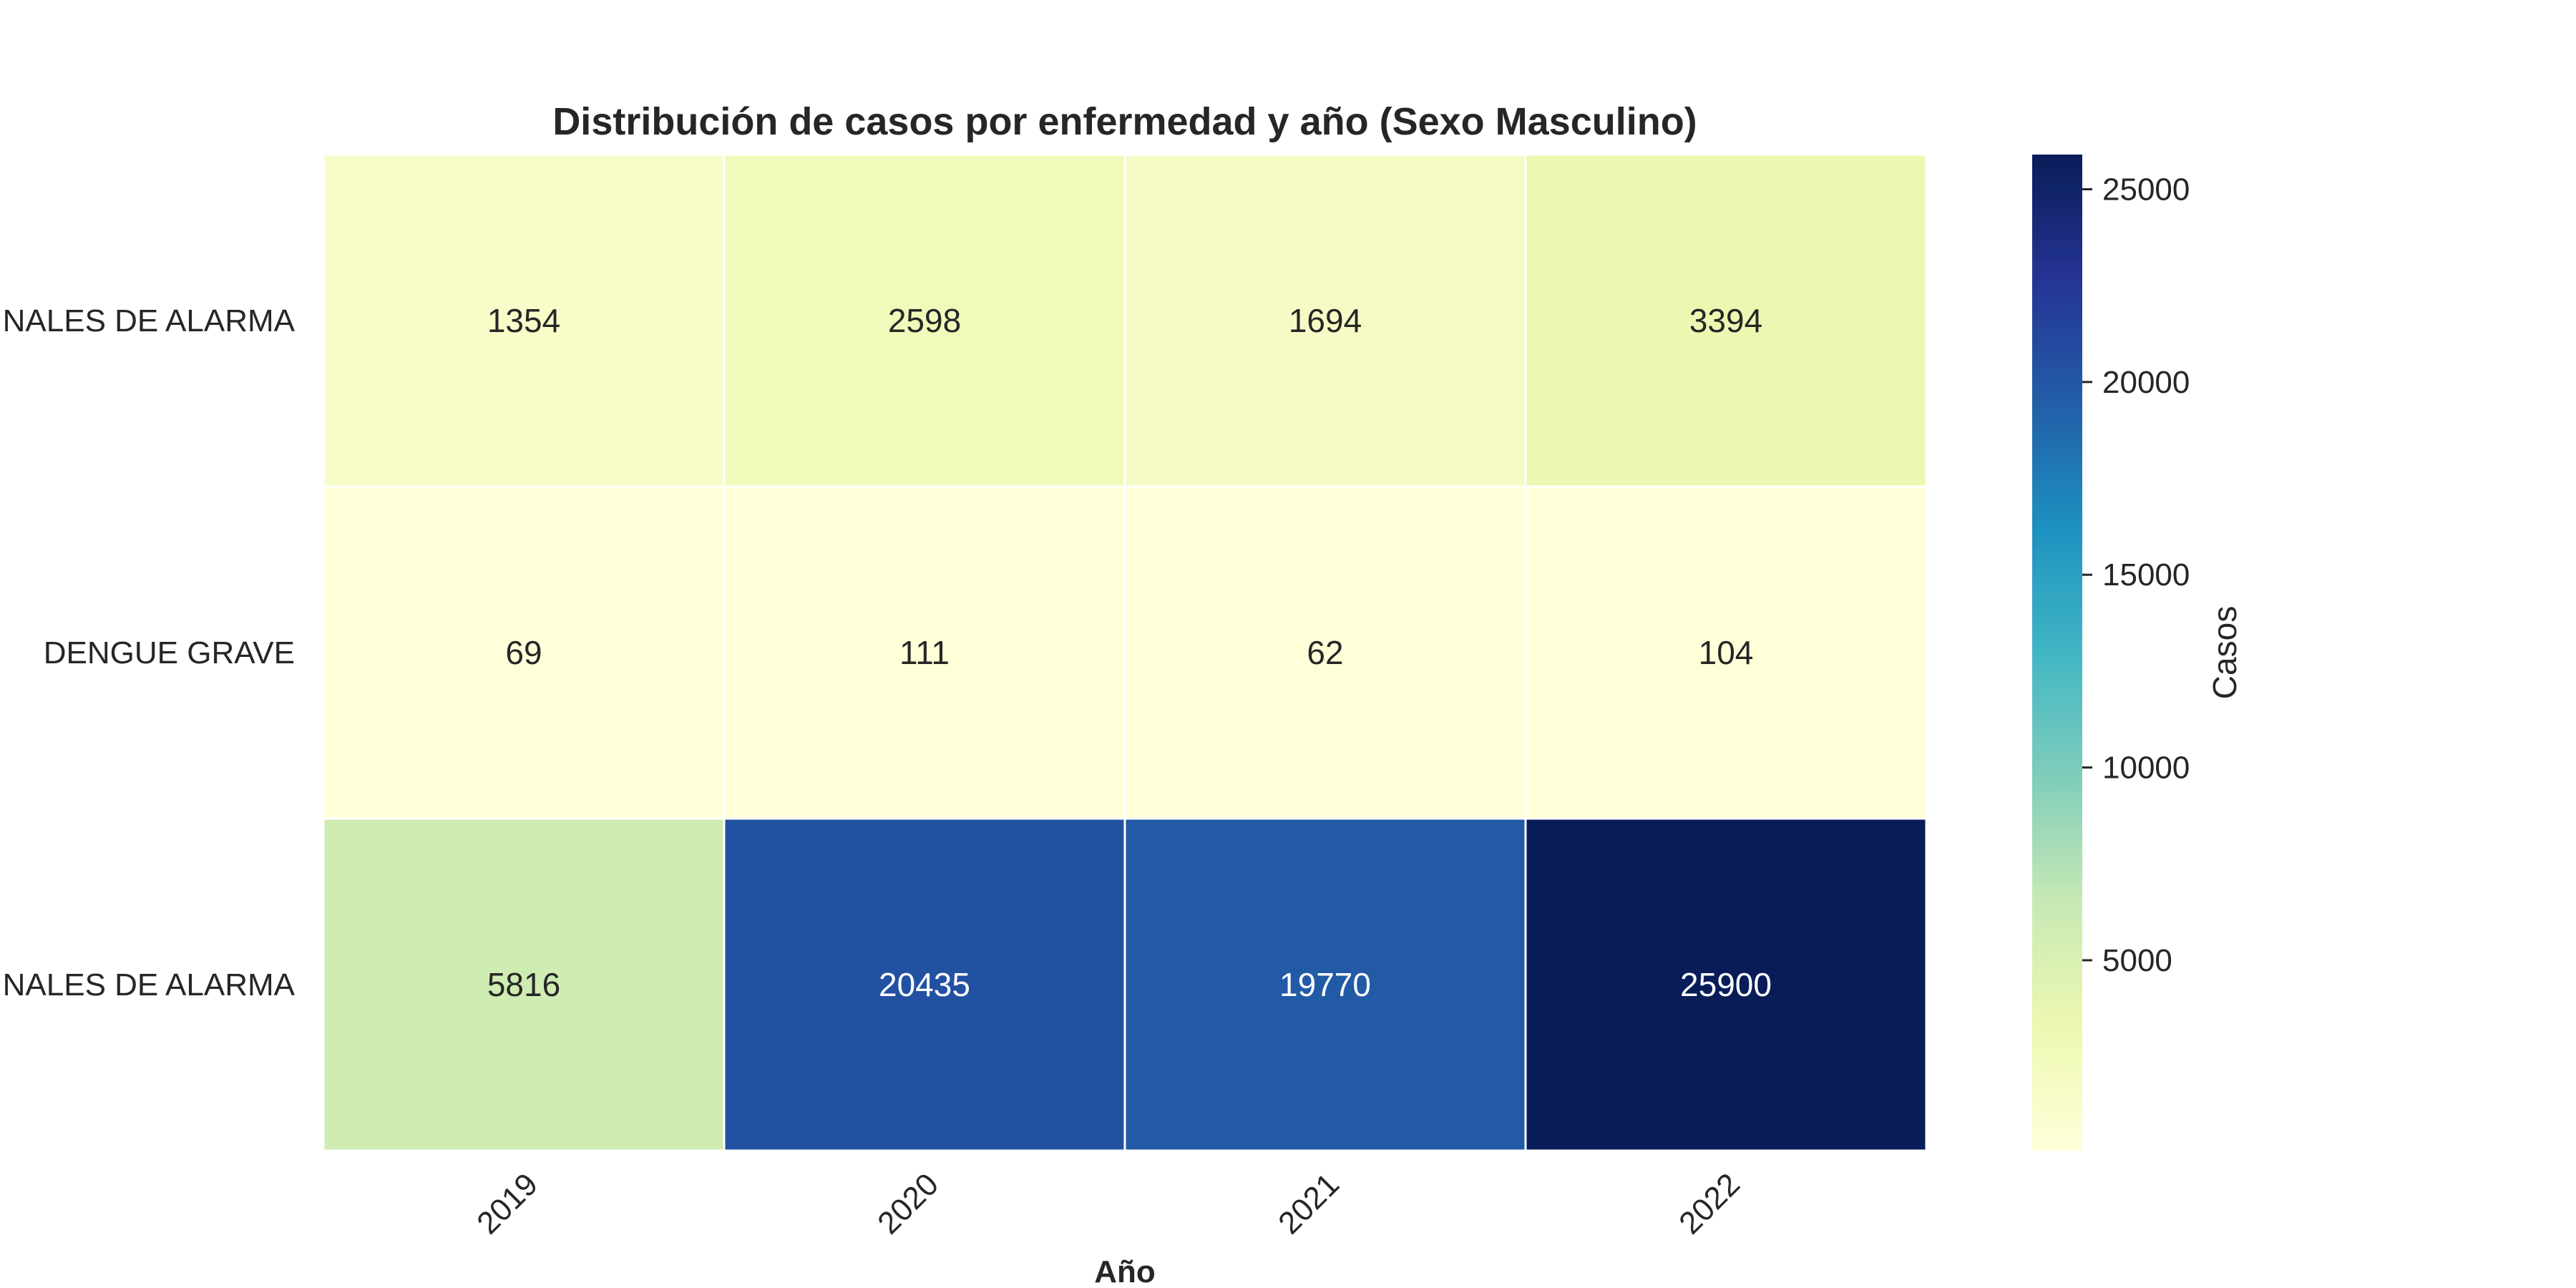 The height and width of the screenshot is (1288, 2576). I want to click on colorbar-tick-label: 10000, so click(2146, 769).